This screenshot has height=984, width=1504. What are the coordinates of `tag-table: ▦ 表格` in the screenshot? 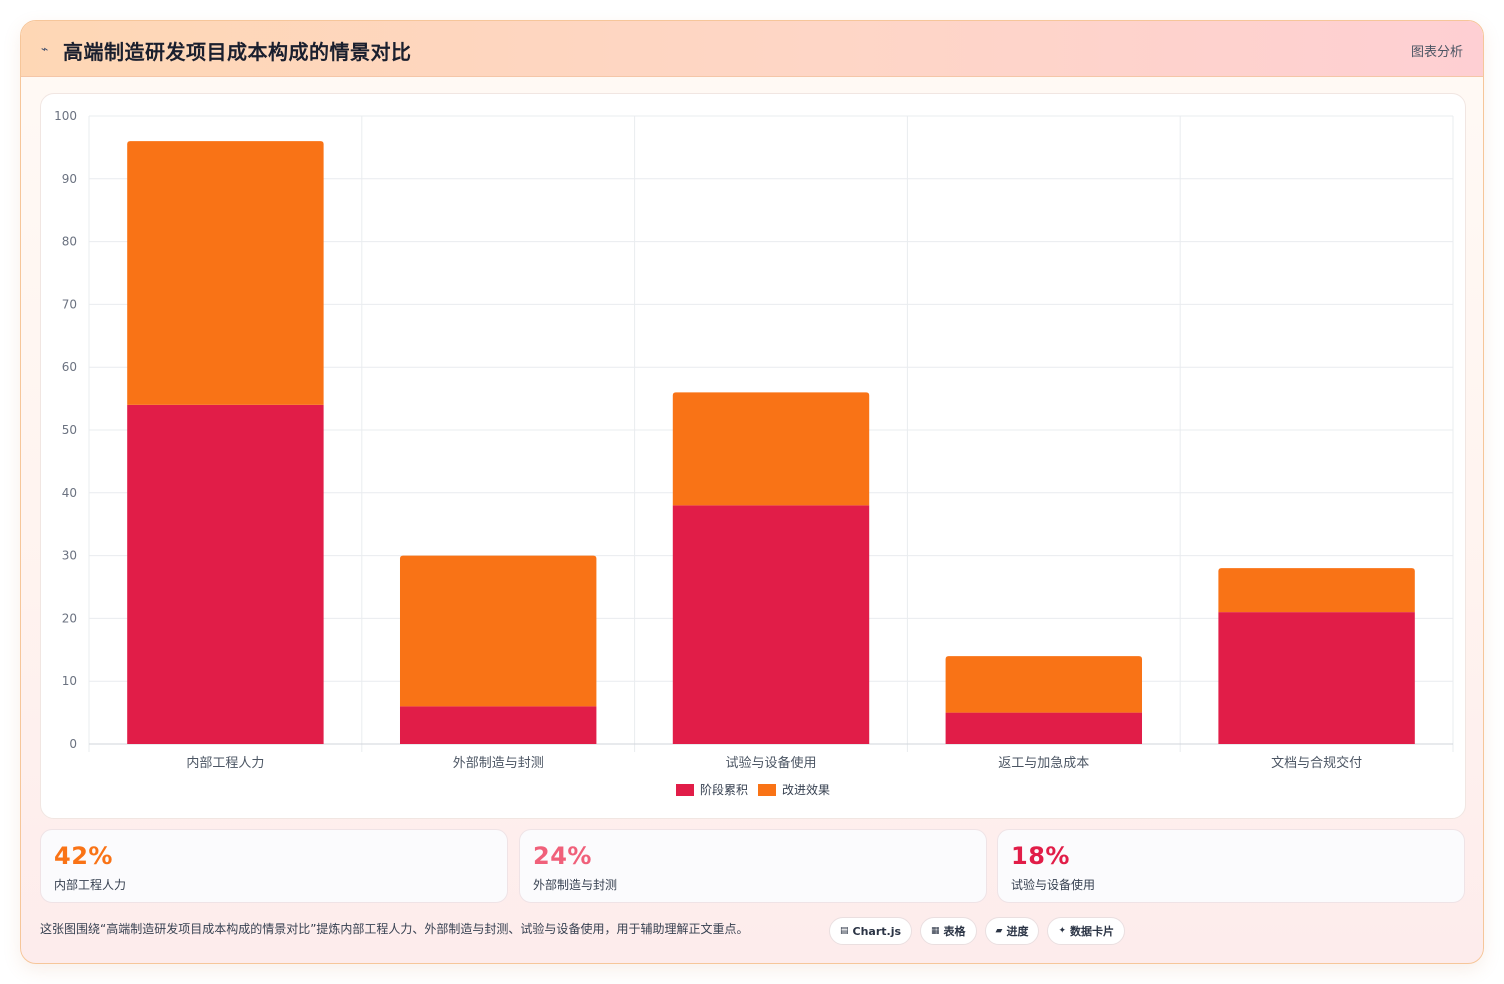 It's located at (948, 931).